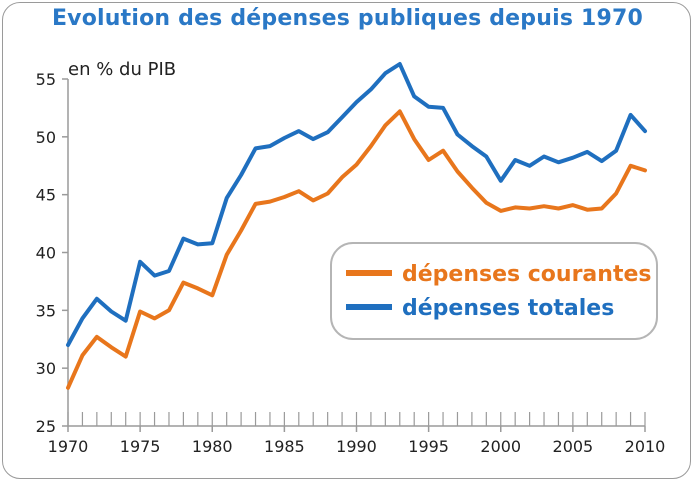 The height and width of the screenshot is (483, 695). What do you see at coordinates (356, 446) in the screenshot?
I see `x-tick-label: 1990` at bounding box center [356, 446].